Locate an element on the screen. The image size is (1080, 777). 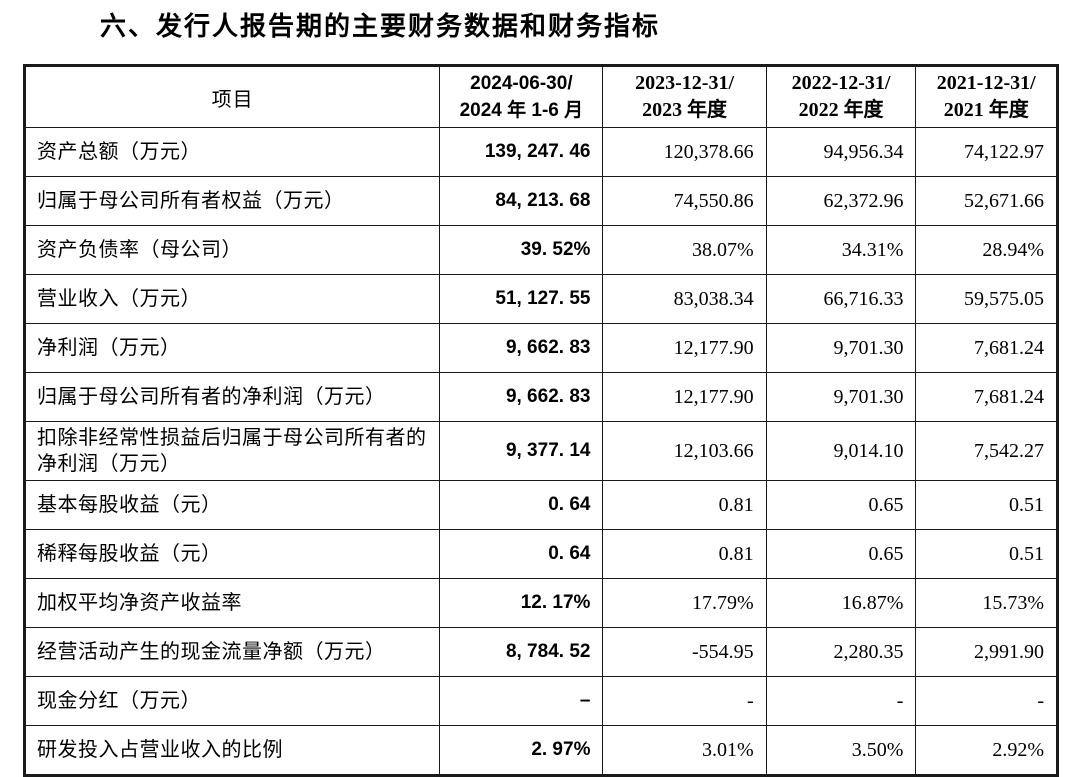
value-cell-2023: 12,103.66 is located at coordinates (684, 451).